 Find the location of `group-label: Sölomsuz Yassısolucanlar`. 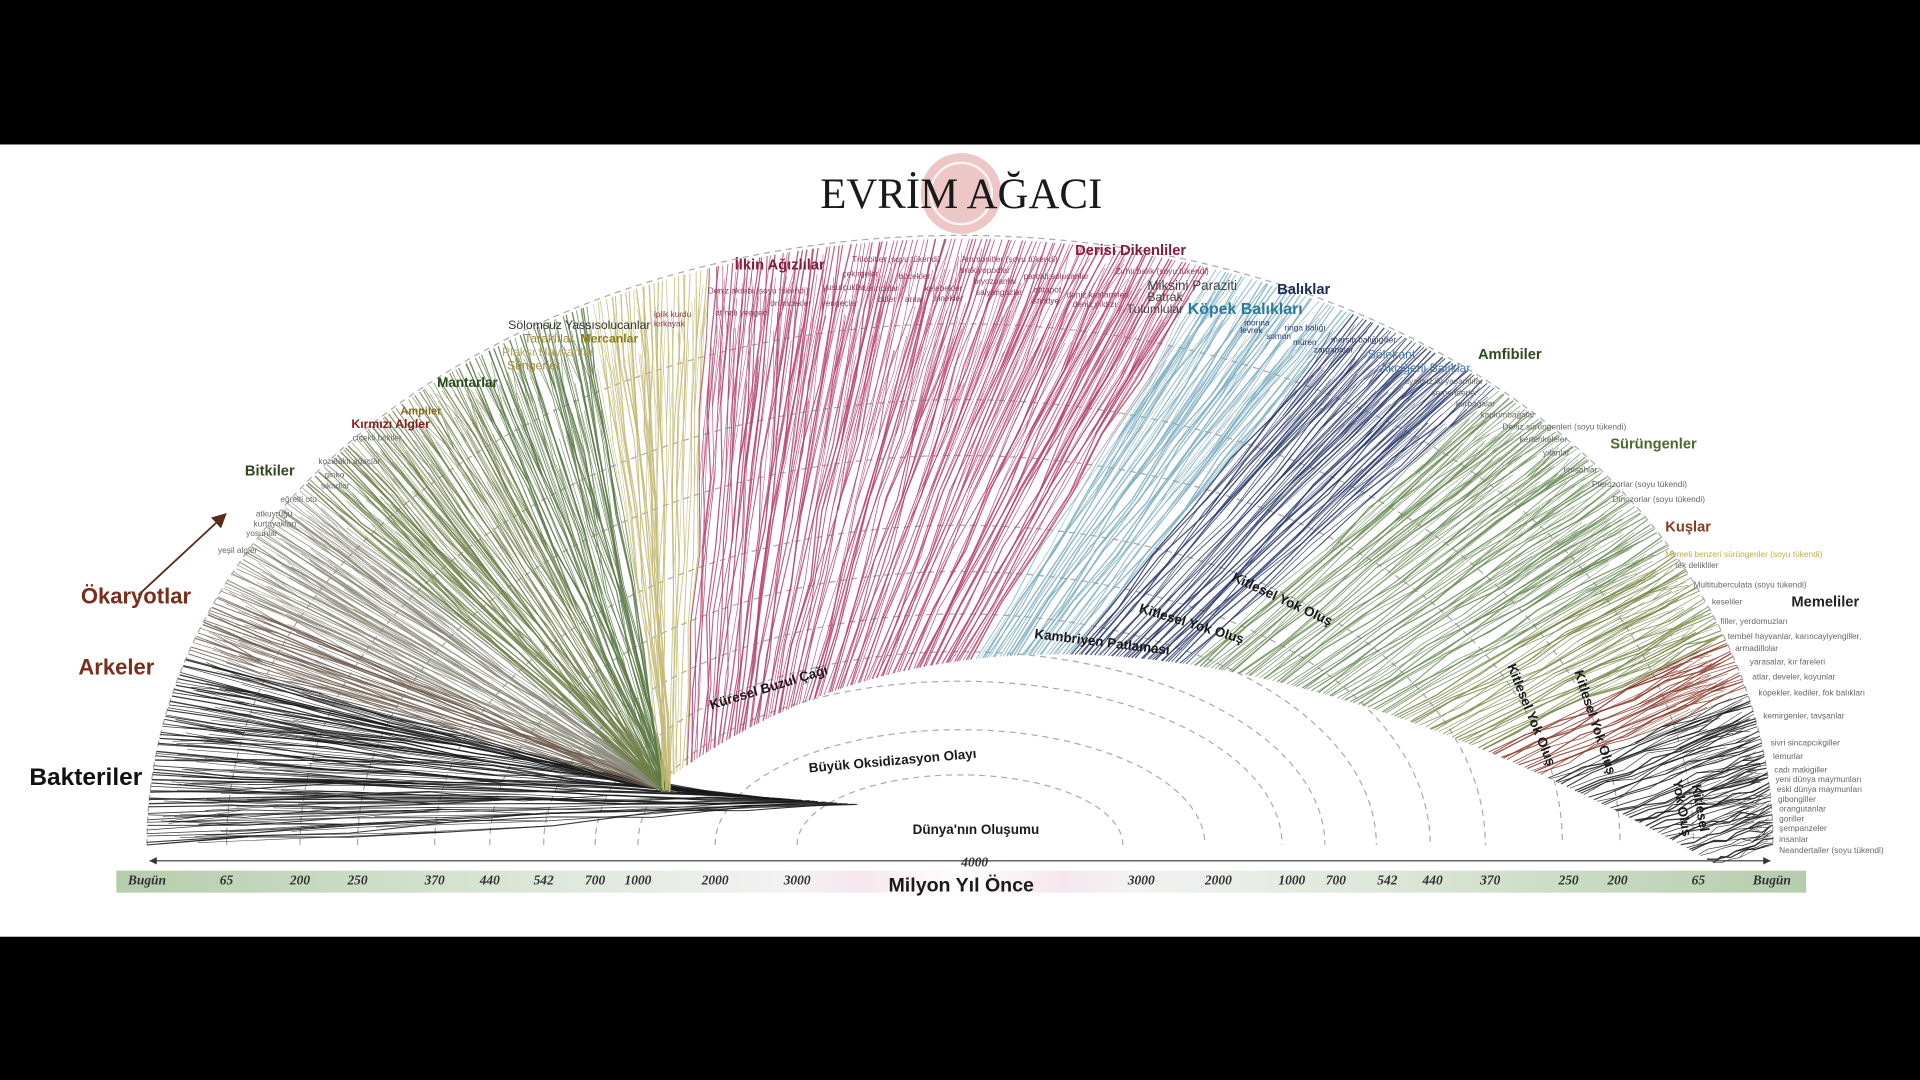

group-label: Sölomsuz Yassısolucanlar is located at coordinates (579, 325).